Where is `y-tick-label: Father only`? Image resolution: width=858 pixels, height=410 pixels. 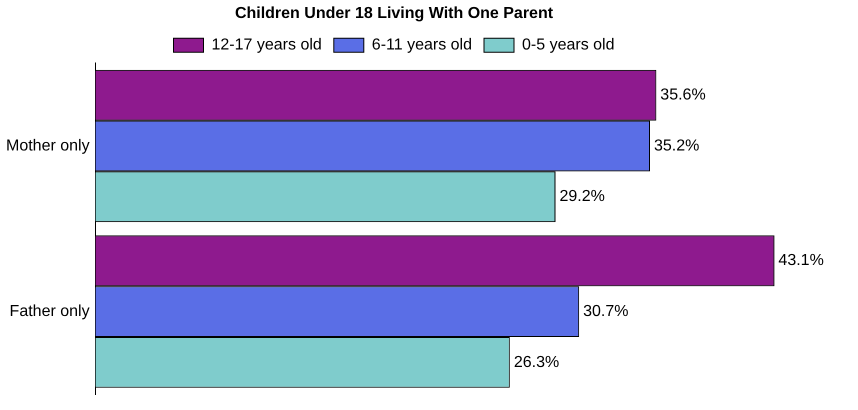
y-tick-label: Father only is located at coordinates (50, 311).